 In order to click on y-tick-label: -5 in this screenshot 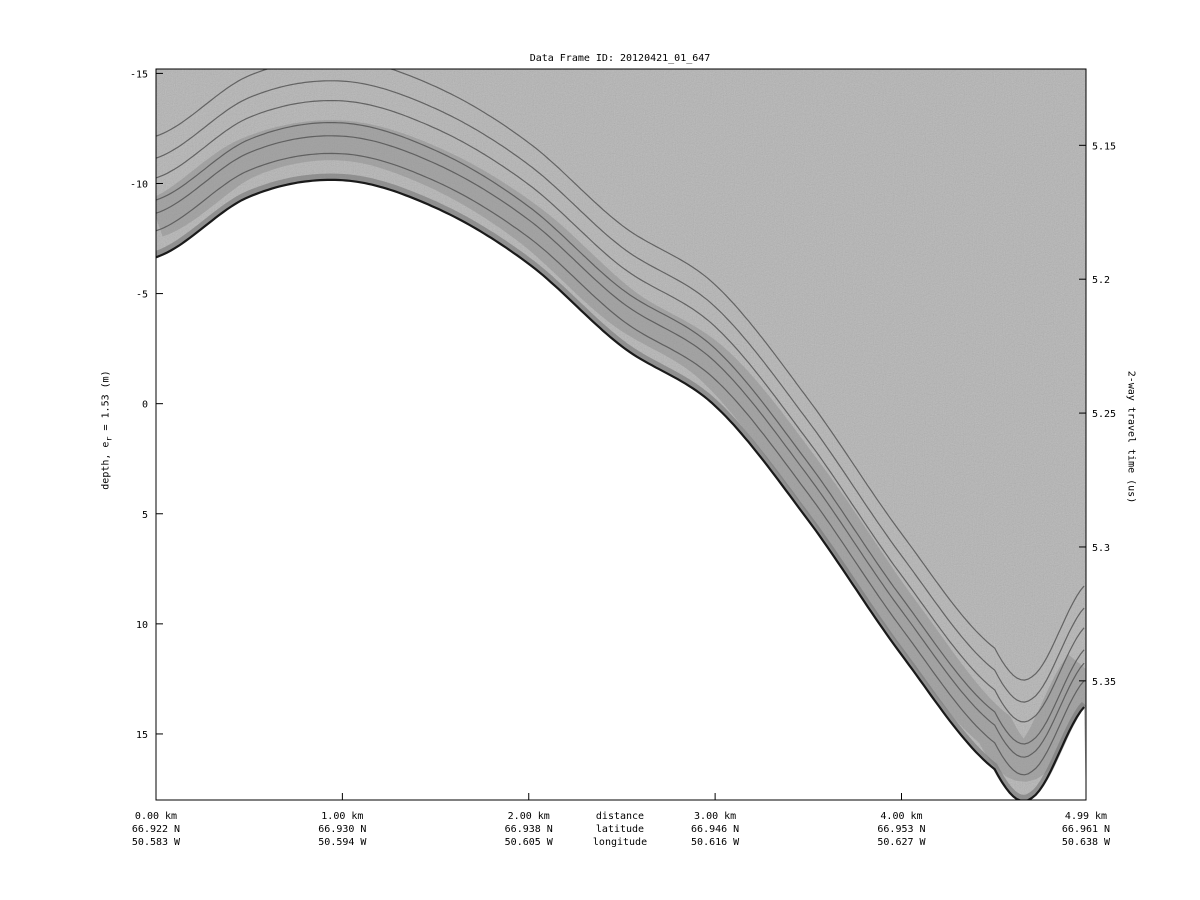, I will do `click(142, 295)`.